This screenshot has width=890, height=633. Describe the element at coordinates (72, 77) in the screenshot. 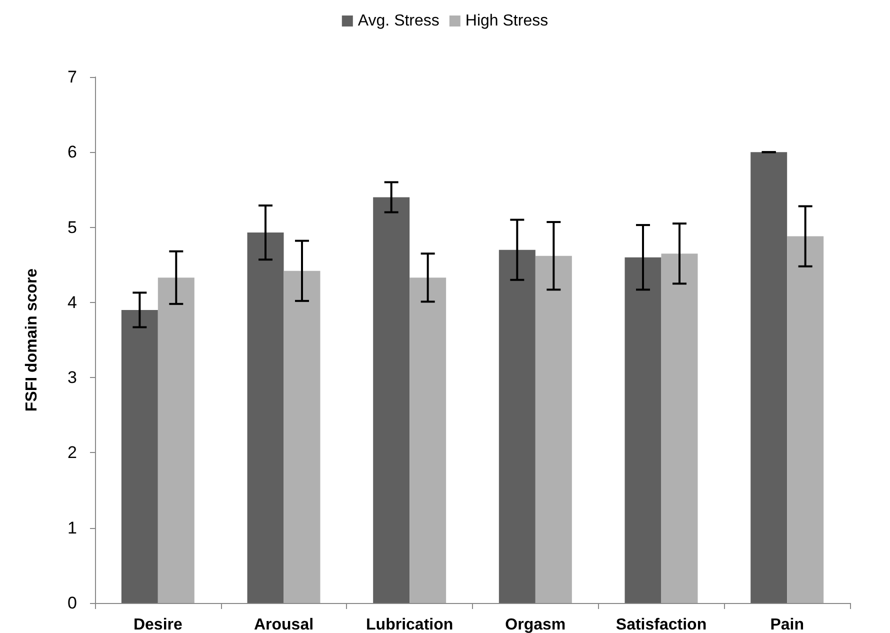

I see `y-tick-label: 7` at that location.